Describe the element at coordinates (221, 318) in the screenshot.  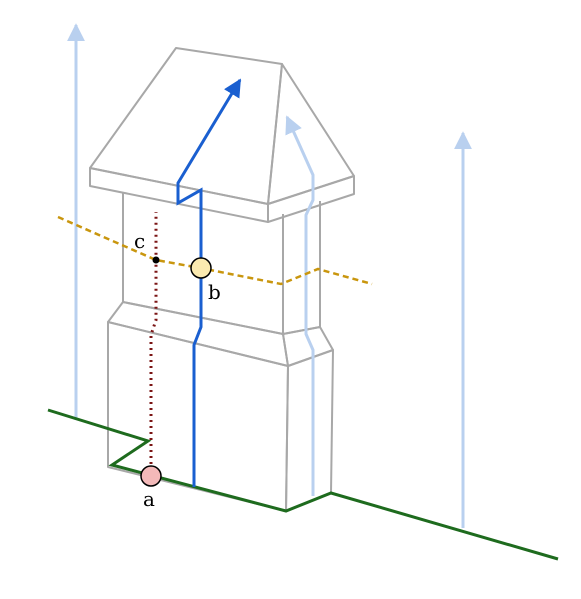
I see `upper-shaft-bottom-edge` at that location.